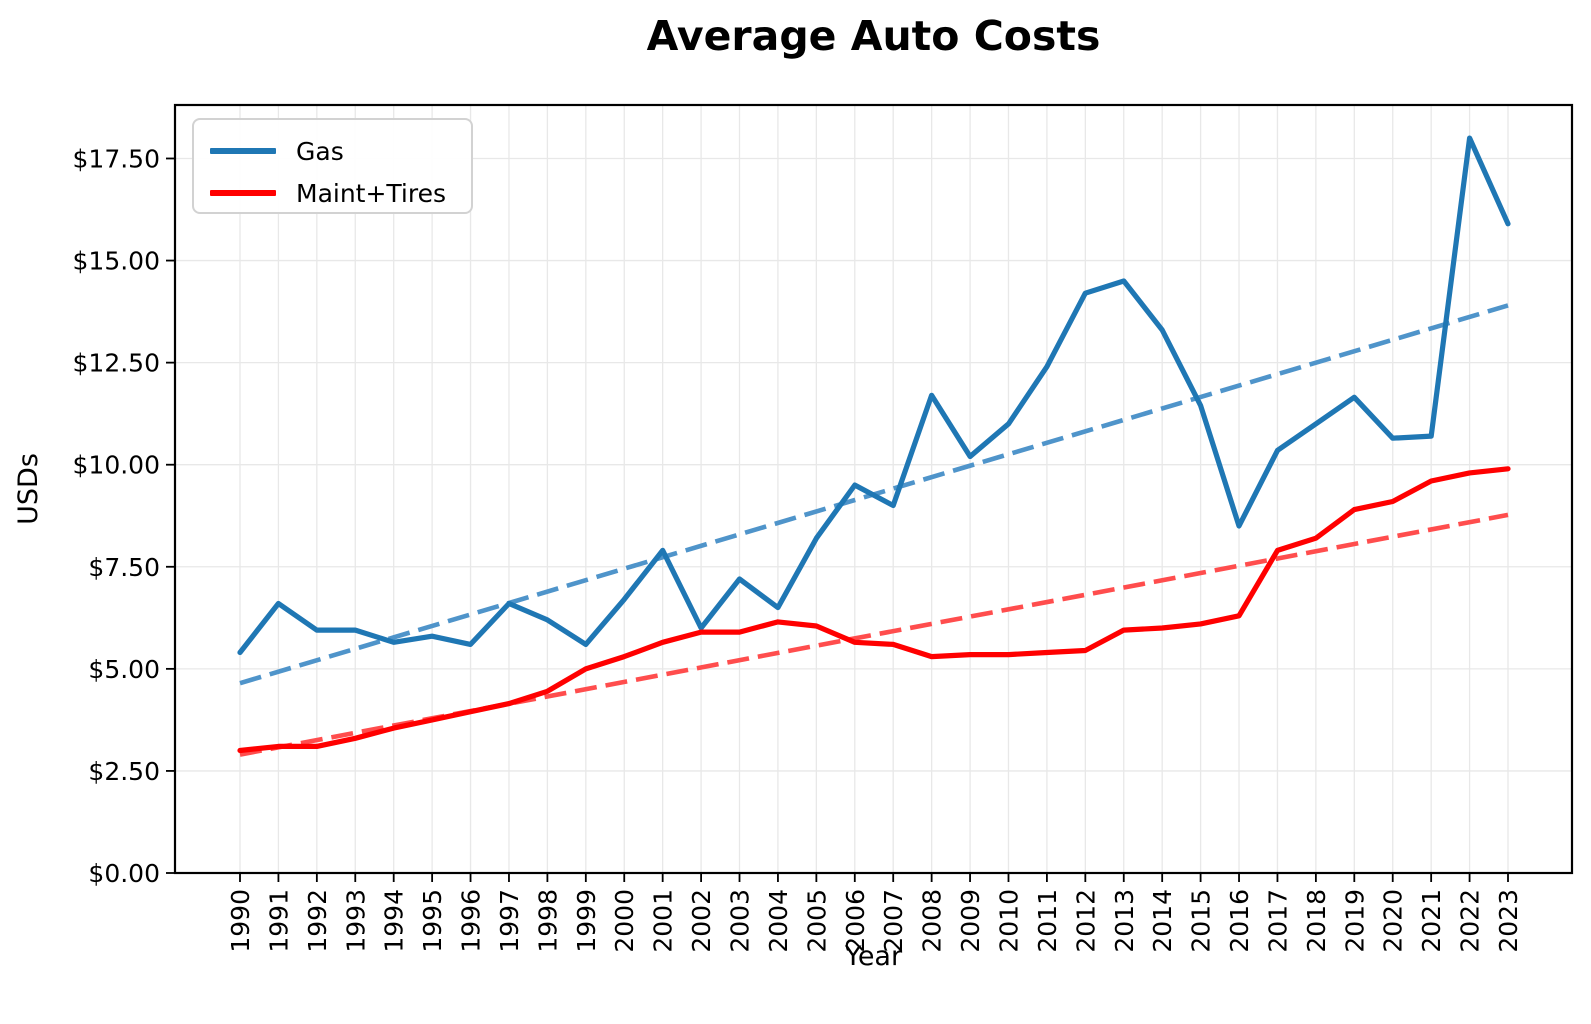 The image size is (1591, 1024). I want to click on legend: Gas Maint+Tires, so click(332, 166).